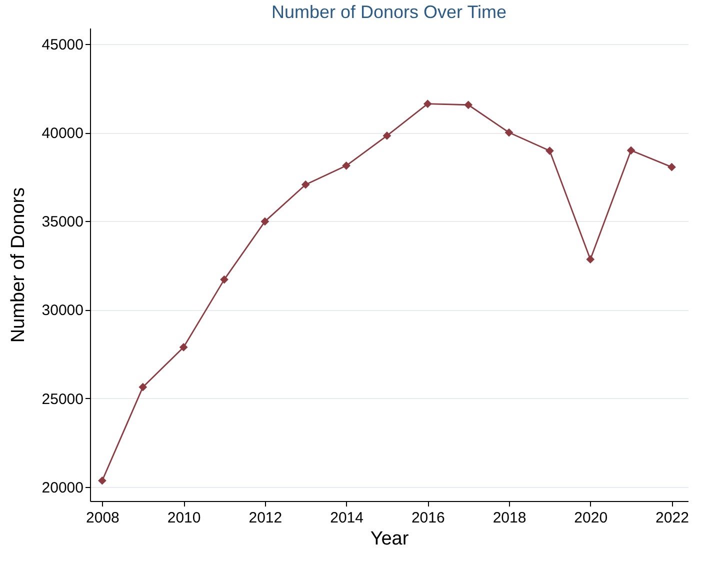  What do you see at coordinates (103, 518) in the screenshot?
I see `x-tick-label: 2008` at bounding box center [103, 518].